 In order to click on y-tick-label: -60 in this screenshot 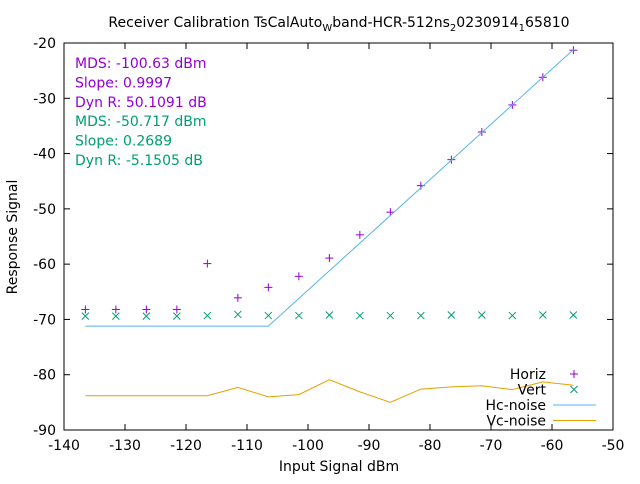, I will do `click(44, 265)`.